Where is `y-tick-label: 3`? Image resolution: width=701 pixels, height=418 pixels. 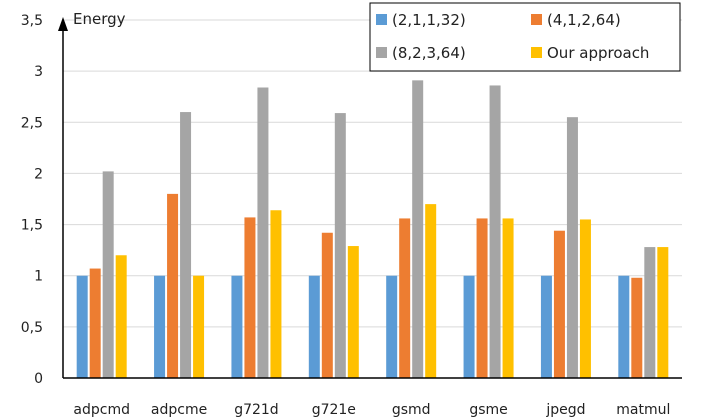 y-tick-label: 3 is located at coordinates (38, 72).